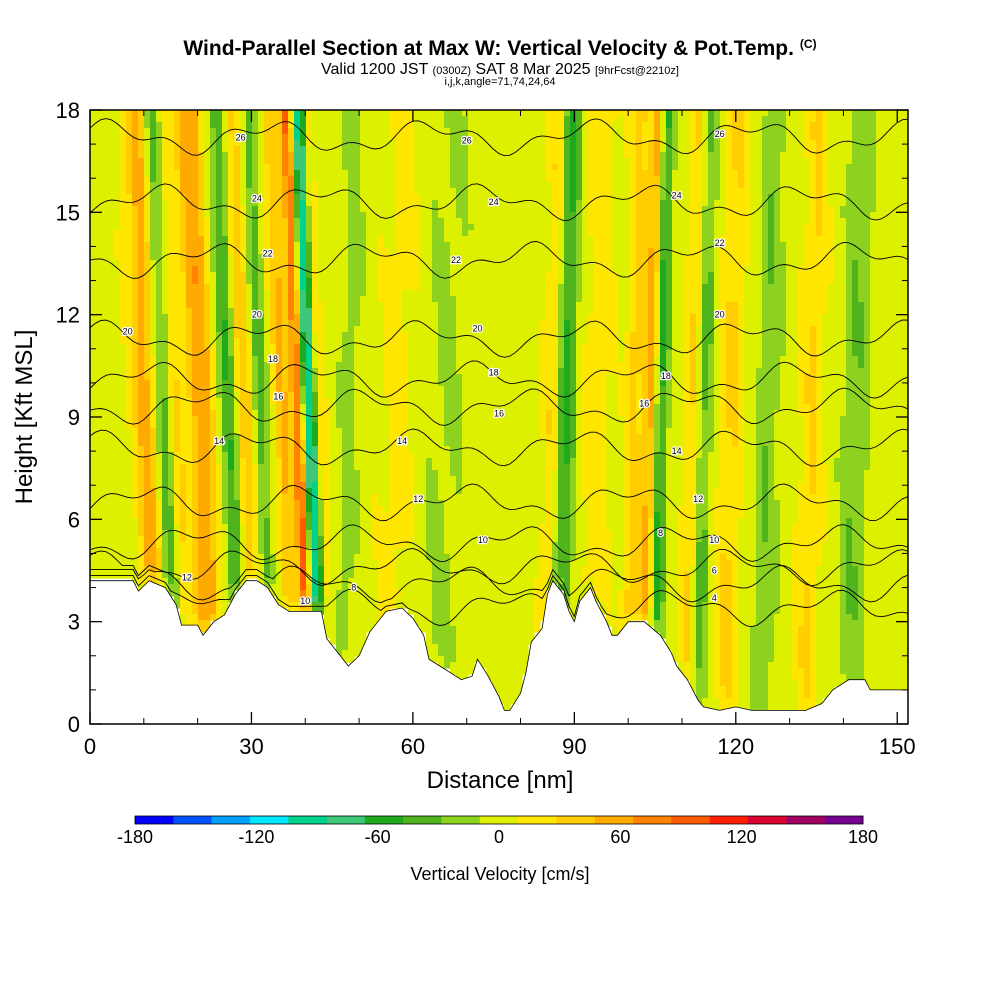 The width and height of the screenshot is (1000, 1000). I want to click on terrain-mask, so click(499, 652).